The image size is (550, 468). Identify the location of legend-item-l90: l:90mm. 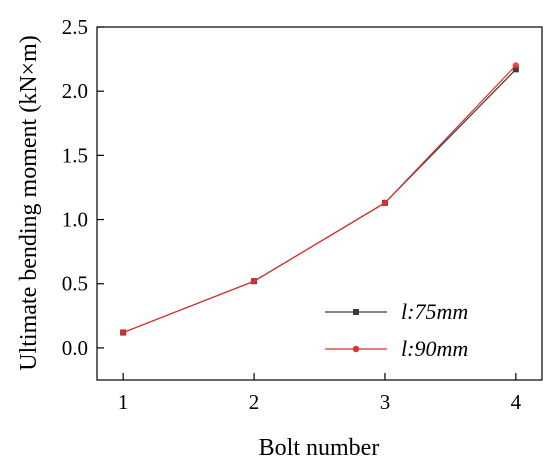
(396, 348).